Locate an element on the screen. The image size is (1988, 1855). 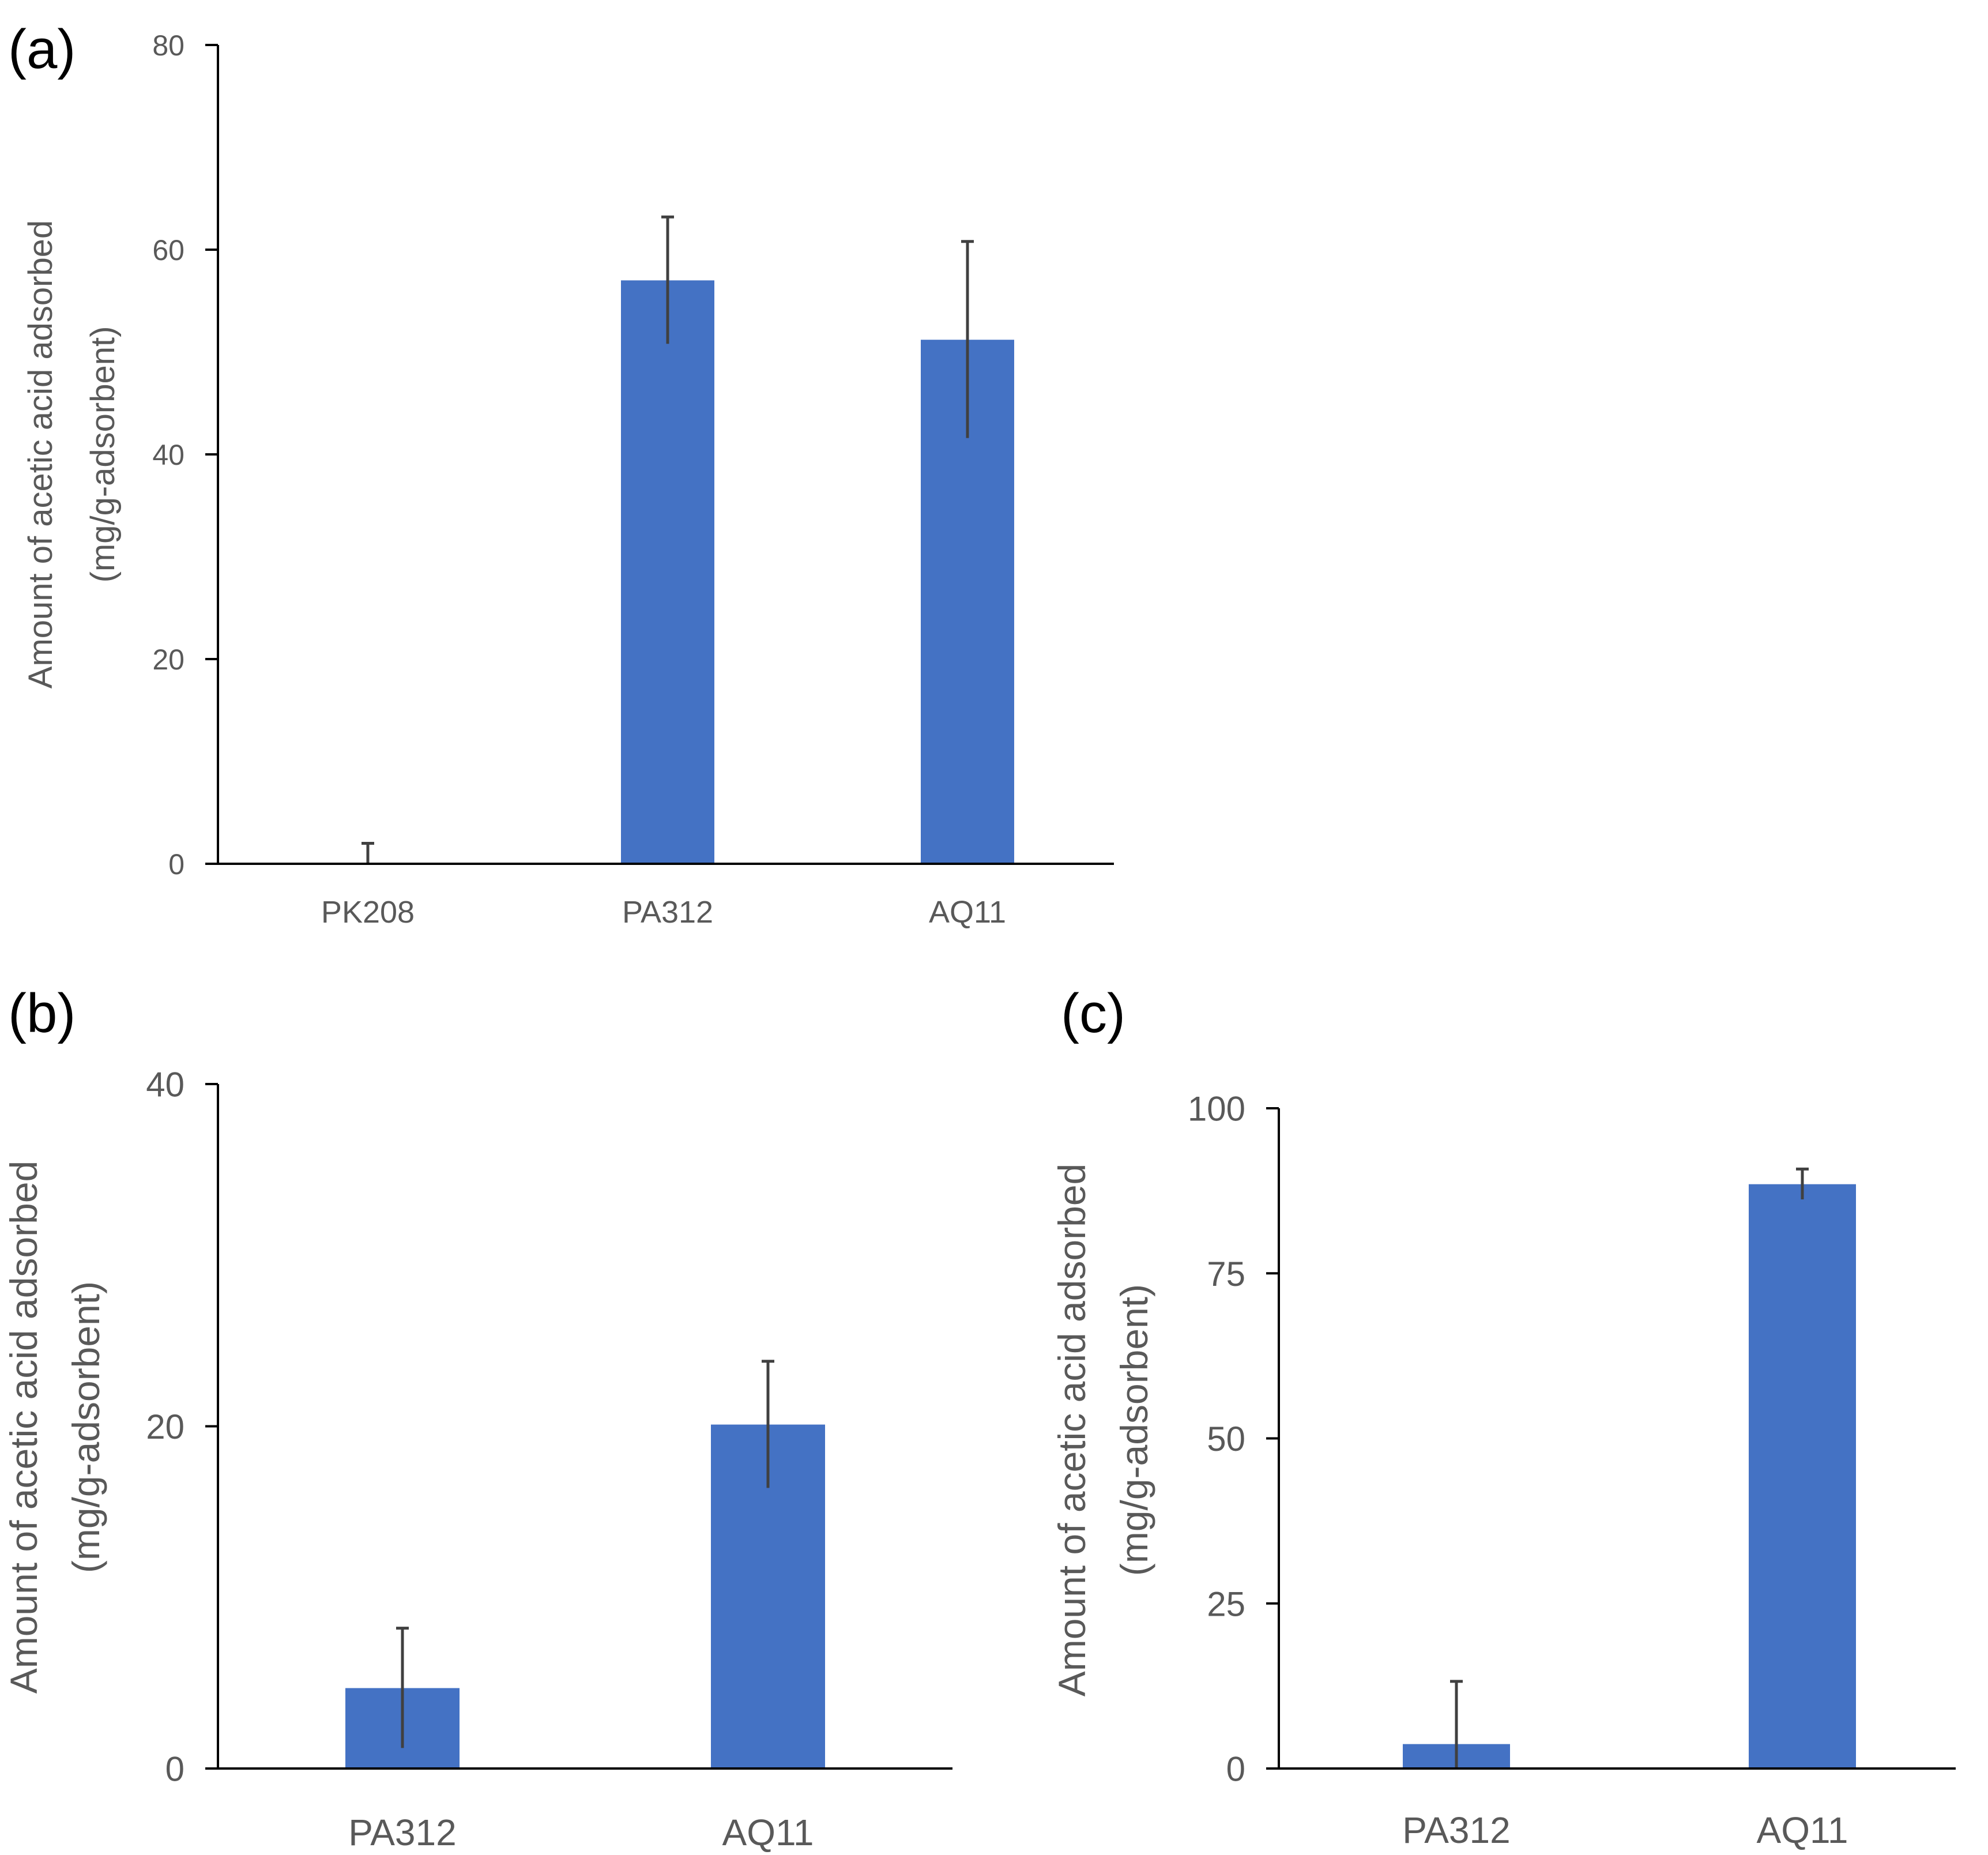
bar-pa312 is located at coordinates (667, 572).